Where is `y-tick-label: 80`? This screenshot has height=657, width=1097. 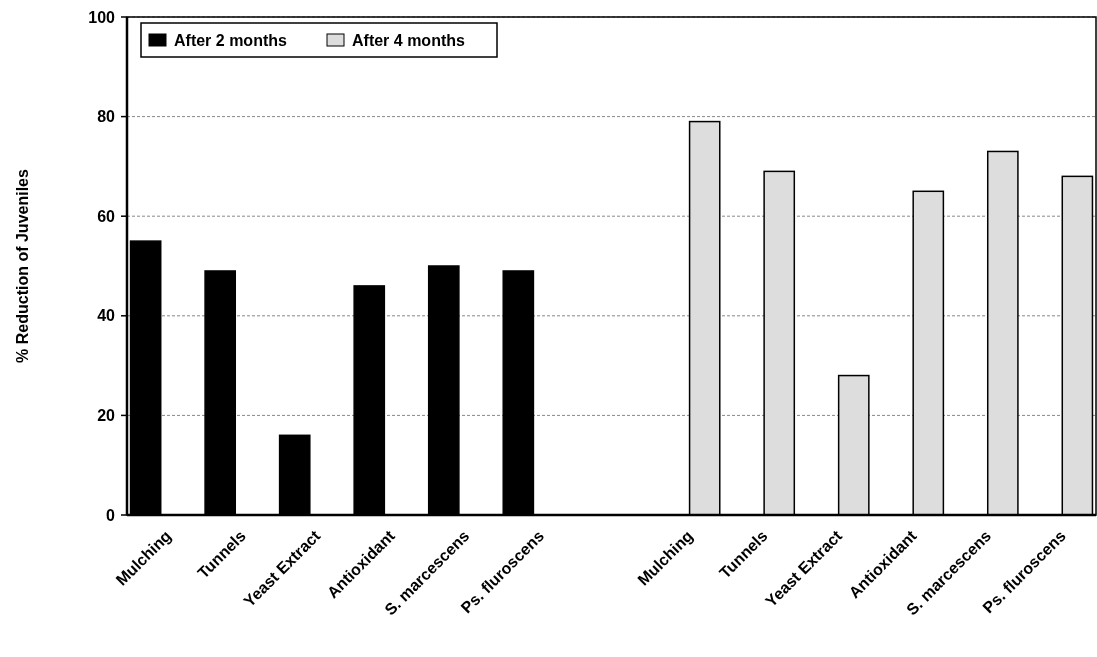
y-tick-label: 80 is located at coordinates (106, 117).